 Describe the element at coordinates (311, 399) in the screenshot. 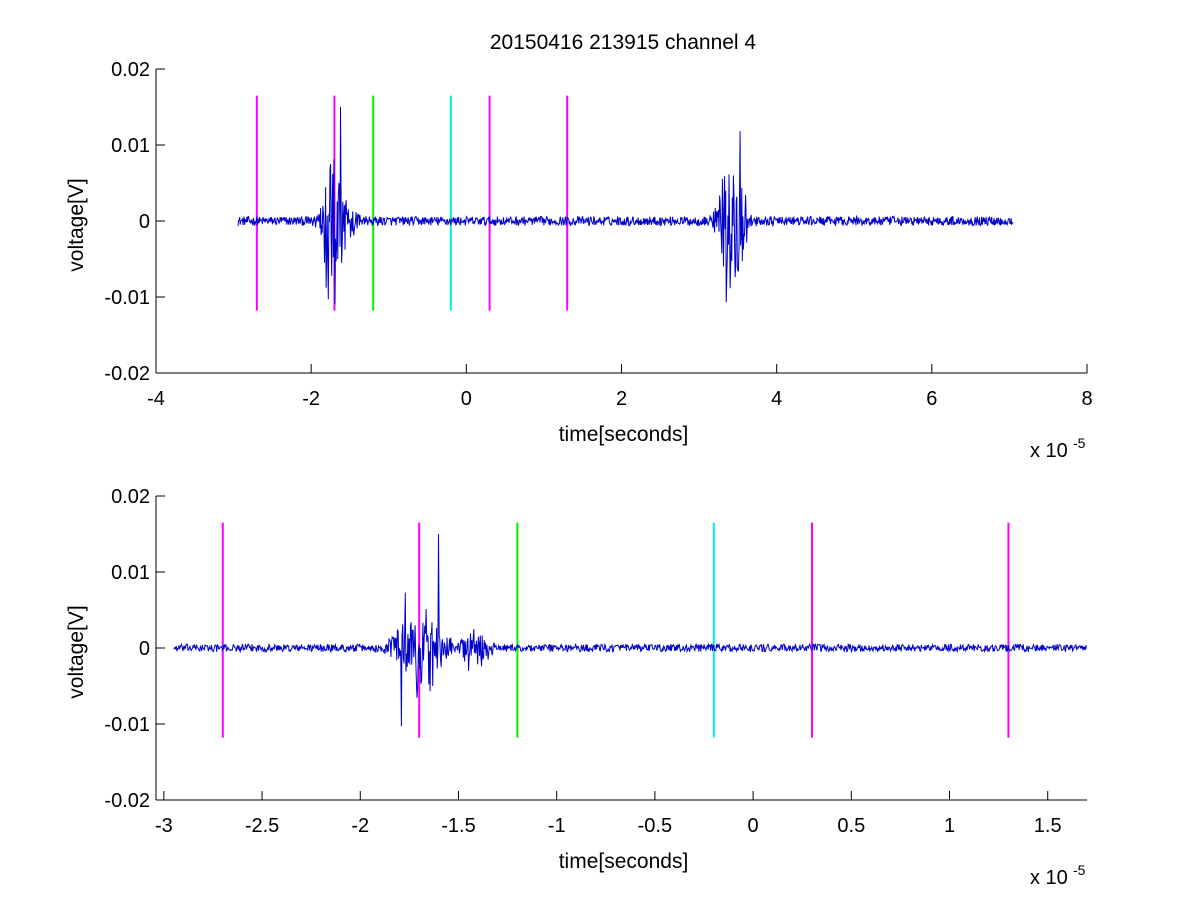

I see `chart1-x-tick-label: -2` at that location.